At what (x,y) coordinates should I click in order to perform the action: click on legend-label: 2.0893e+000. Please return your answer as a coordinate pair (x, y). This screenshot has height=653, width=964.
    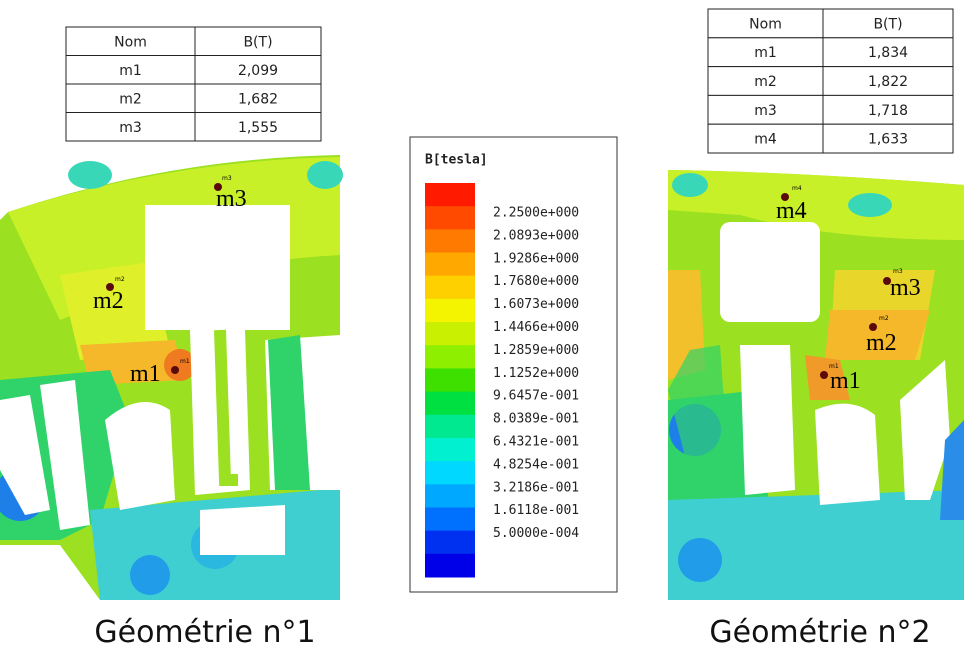
    Looking at the image, I should click on (536, 235).